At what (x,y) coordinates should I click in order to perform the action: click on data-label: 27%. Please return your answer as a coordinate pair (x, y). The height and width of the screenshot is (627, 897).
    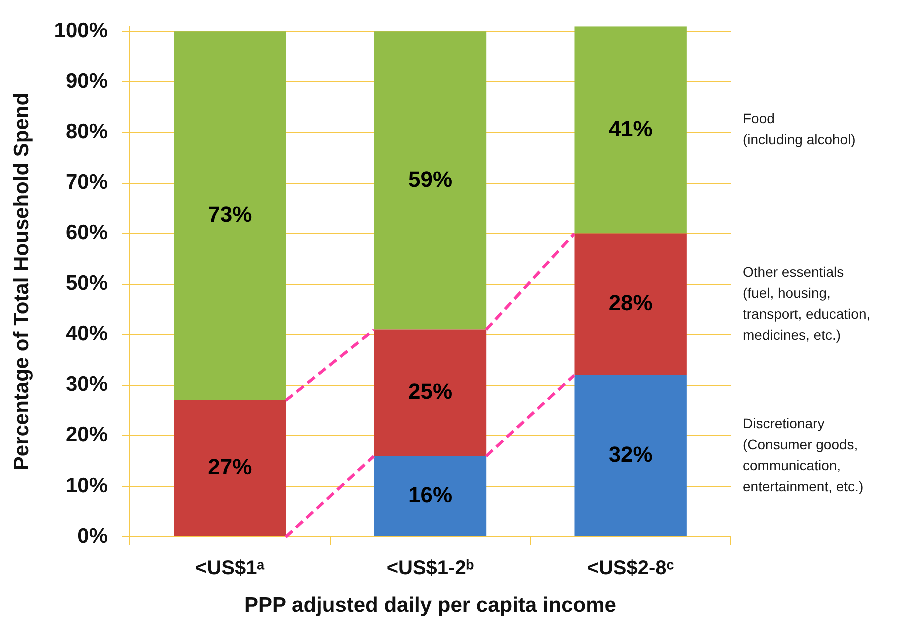
    Looking at the image, I should click on (230, 467).